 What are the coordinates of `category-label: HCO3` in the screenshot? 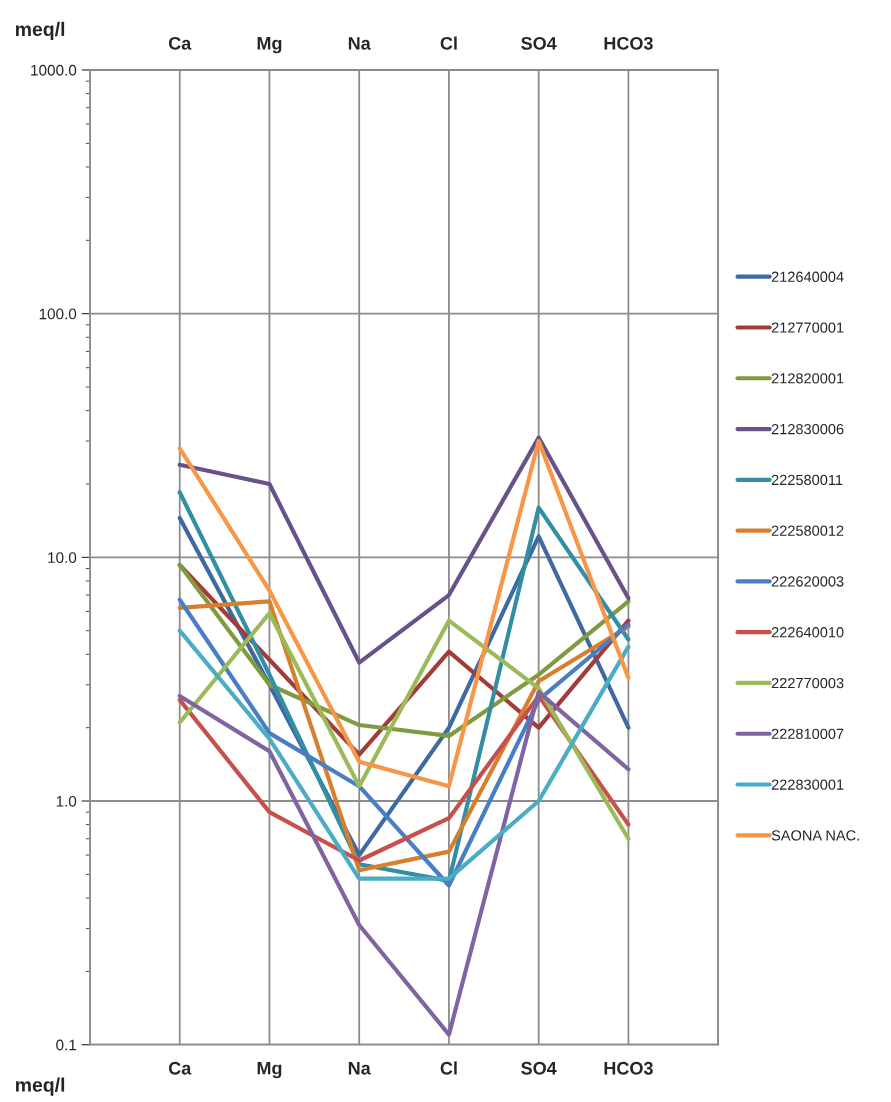 It's located at (628, 43).